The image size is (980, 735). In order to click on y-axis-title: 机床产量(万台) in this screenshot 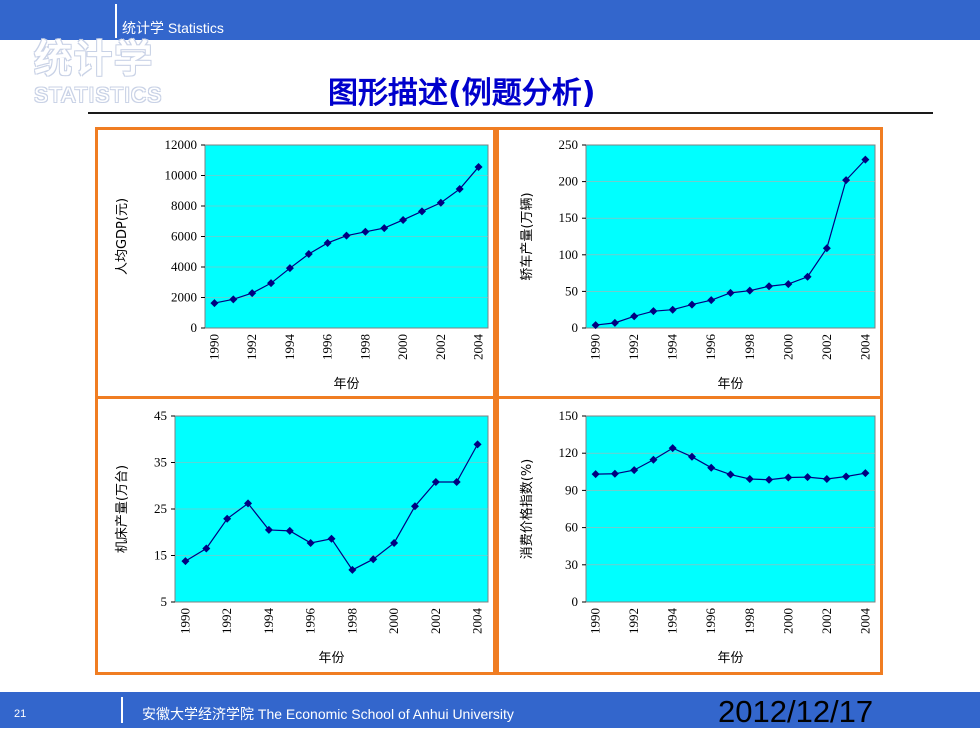, I will do `click(122, 509)`.